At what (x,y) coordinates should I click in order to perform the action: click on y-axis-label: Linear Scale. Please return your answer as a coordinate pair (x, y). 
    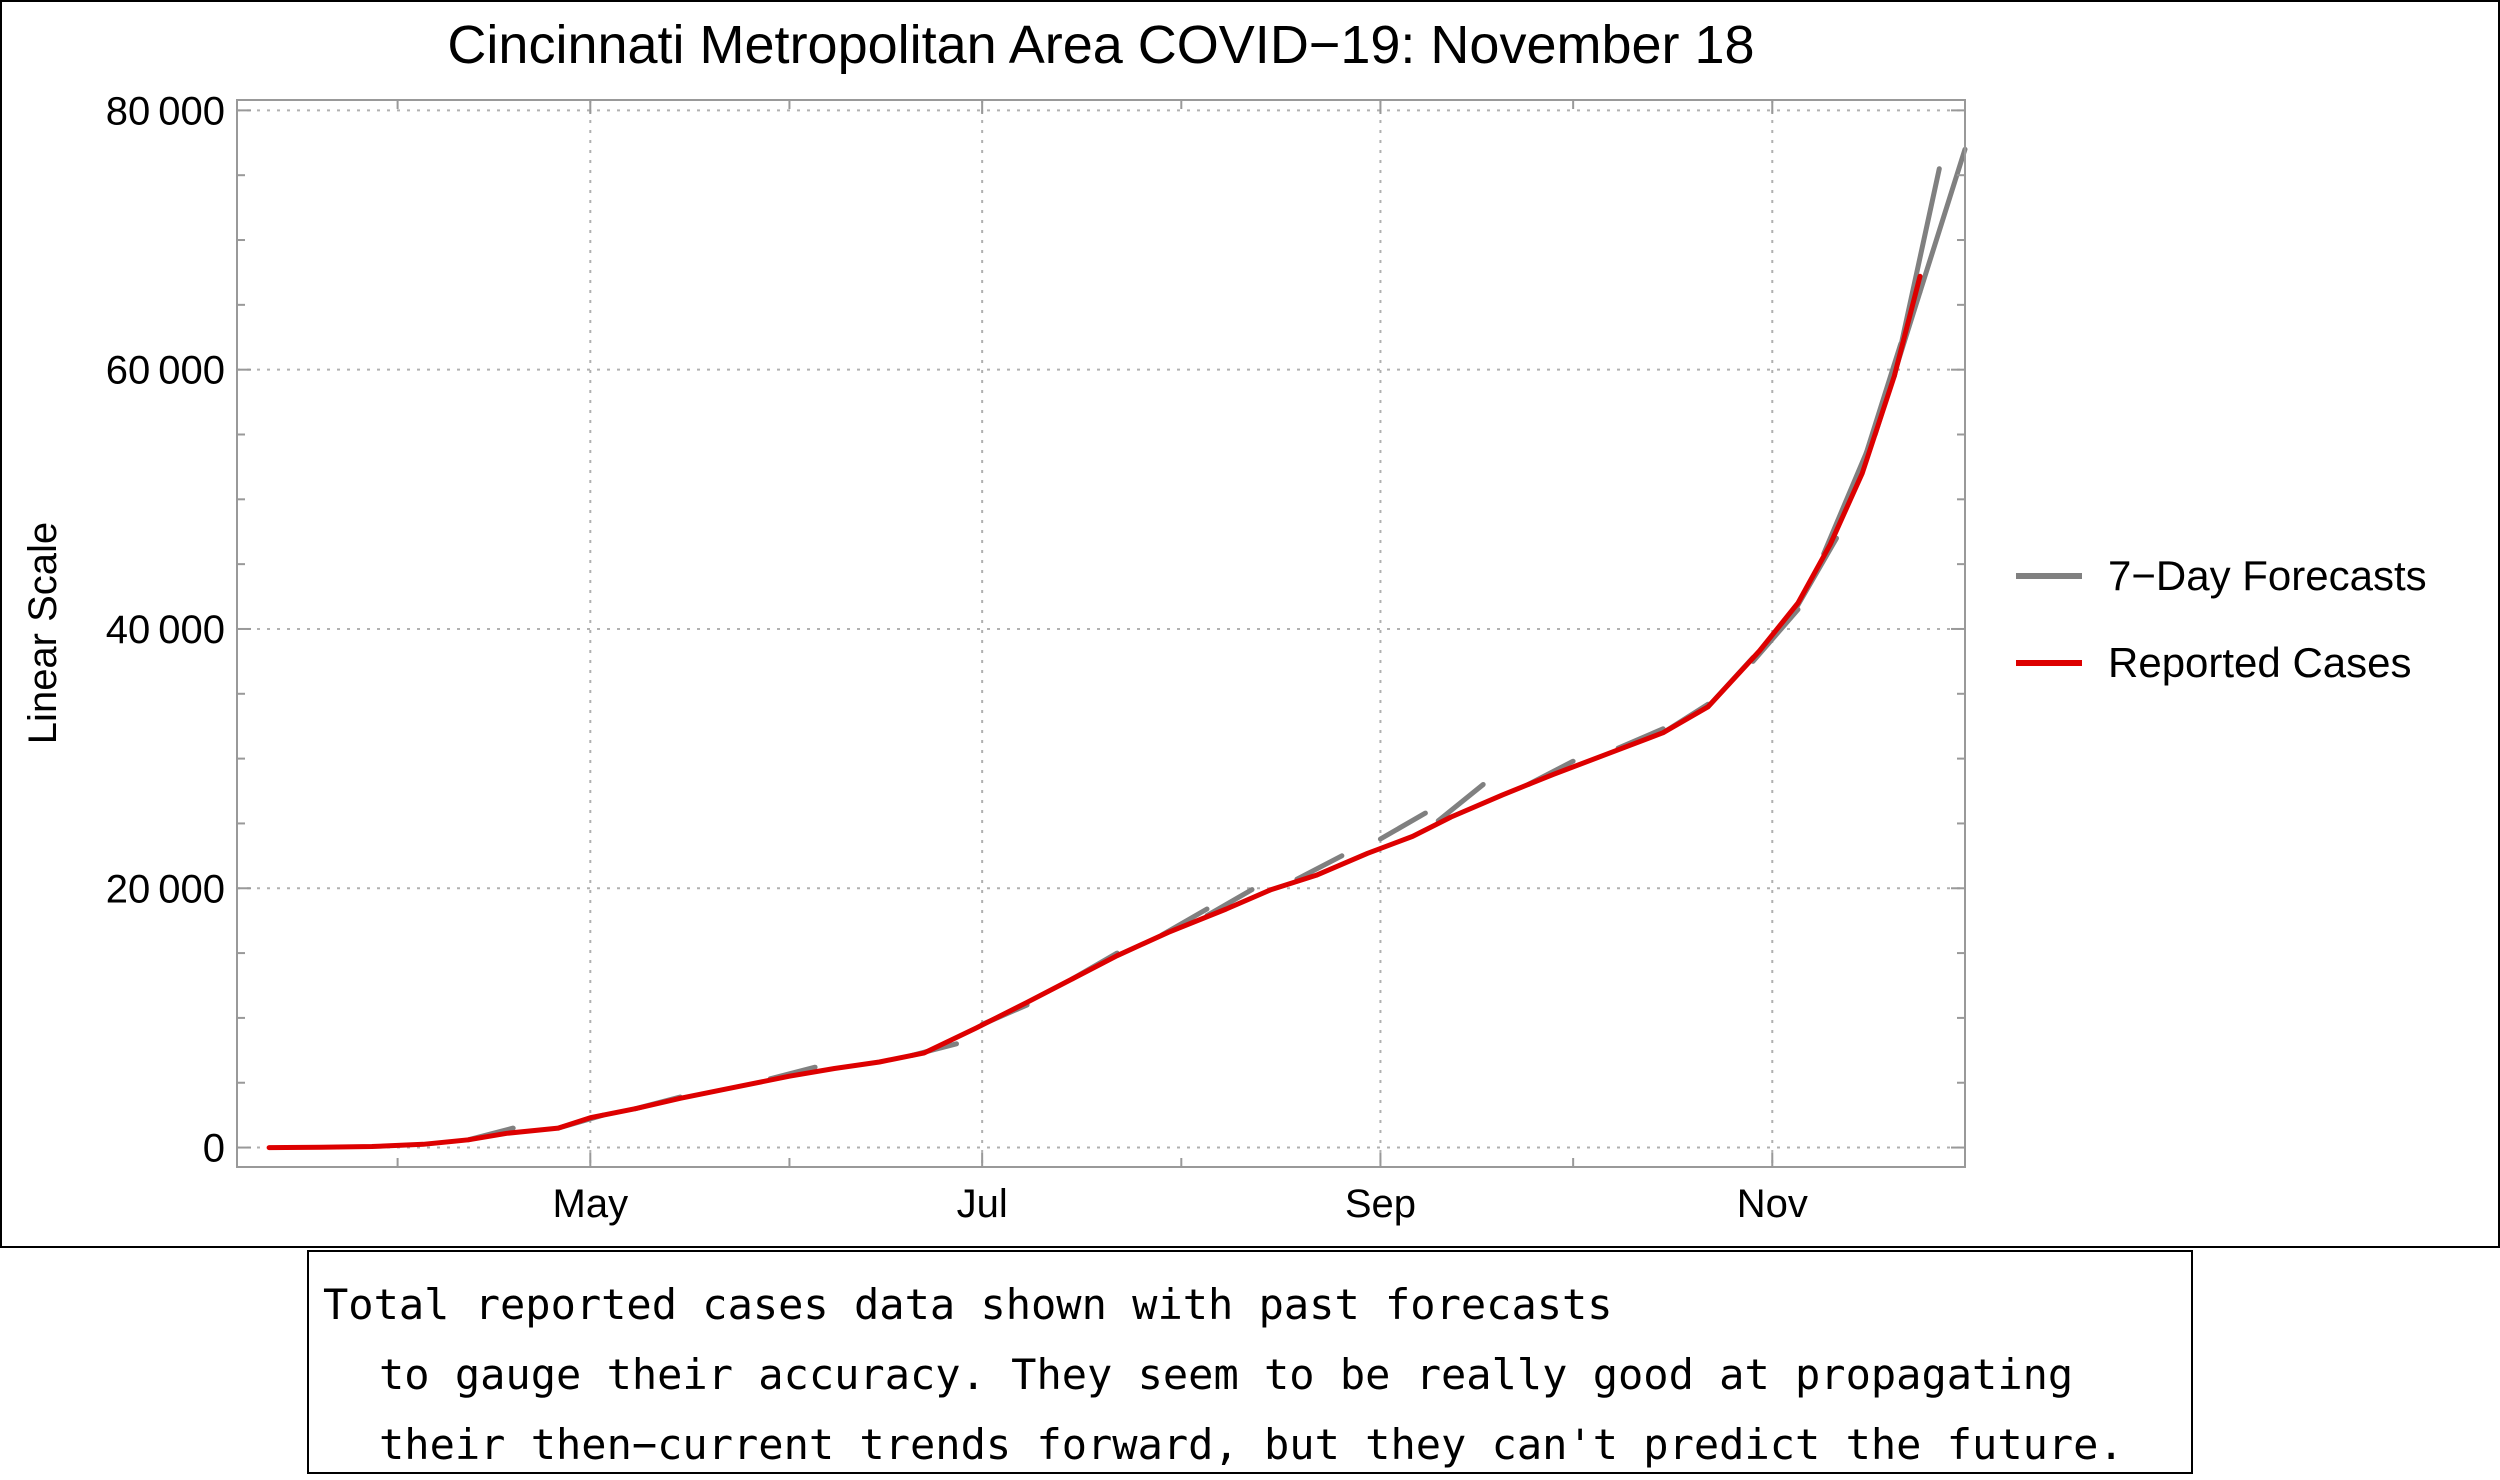
    Looking at the image, I should click on (43, 633).